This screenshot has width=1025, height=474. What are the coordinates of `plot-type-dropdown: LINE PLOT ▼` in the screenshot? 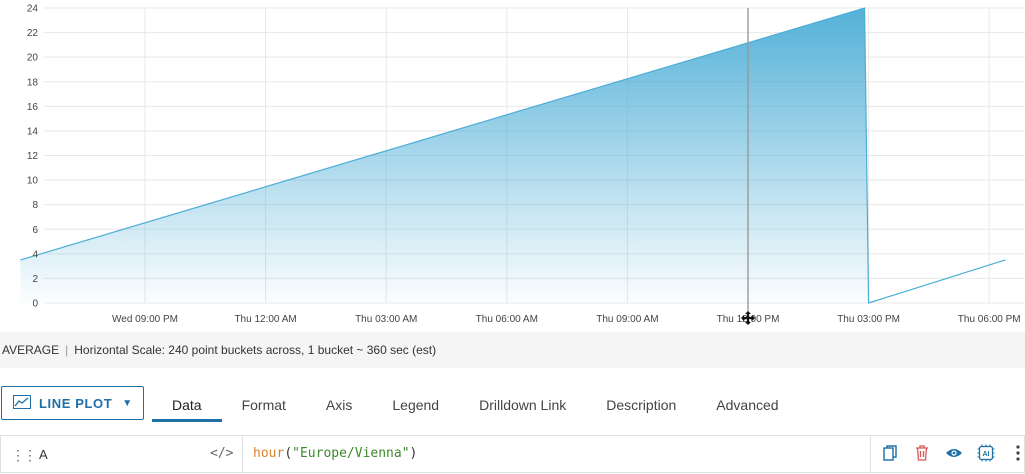 It's located at (72, 403).